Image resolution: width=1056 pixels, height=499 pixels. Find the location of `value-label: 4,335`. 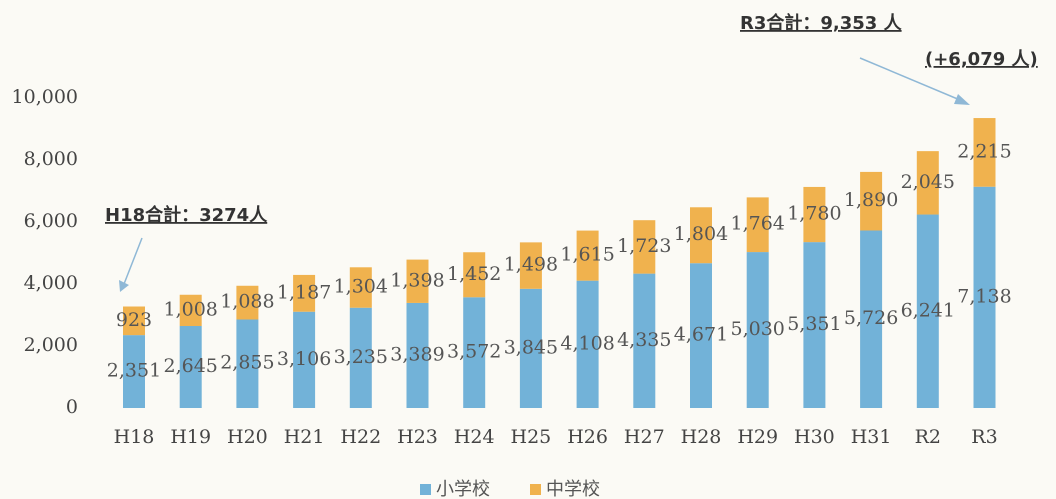

value-label: 4,335 is located at coordinates (644, 340).